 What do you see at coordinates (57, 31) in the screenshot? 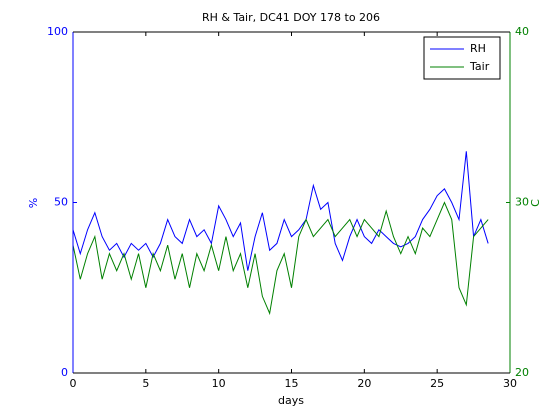
I see `y-tick-label: 100` at bounding box center [57, 31].